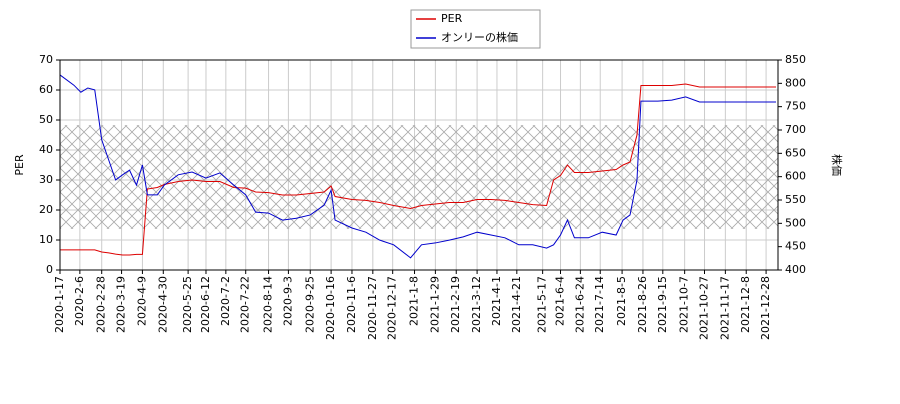 This screenshot has width=900, height=404. What do you see at coordinates (560, 301) in the screenshot?
I see `x-tick-label: 2021-6-4` at bounding box center [560, 301].